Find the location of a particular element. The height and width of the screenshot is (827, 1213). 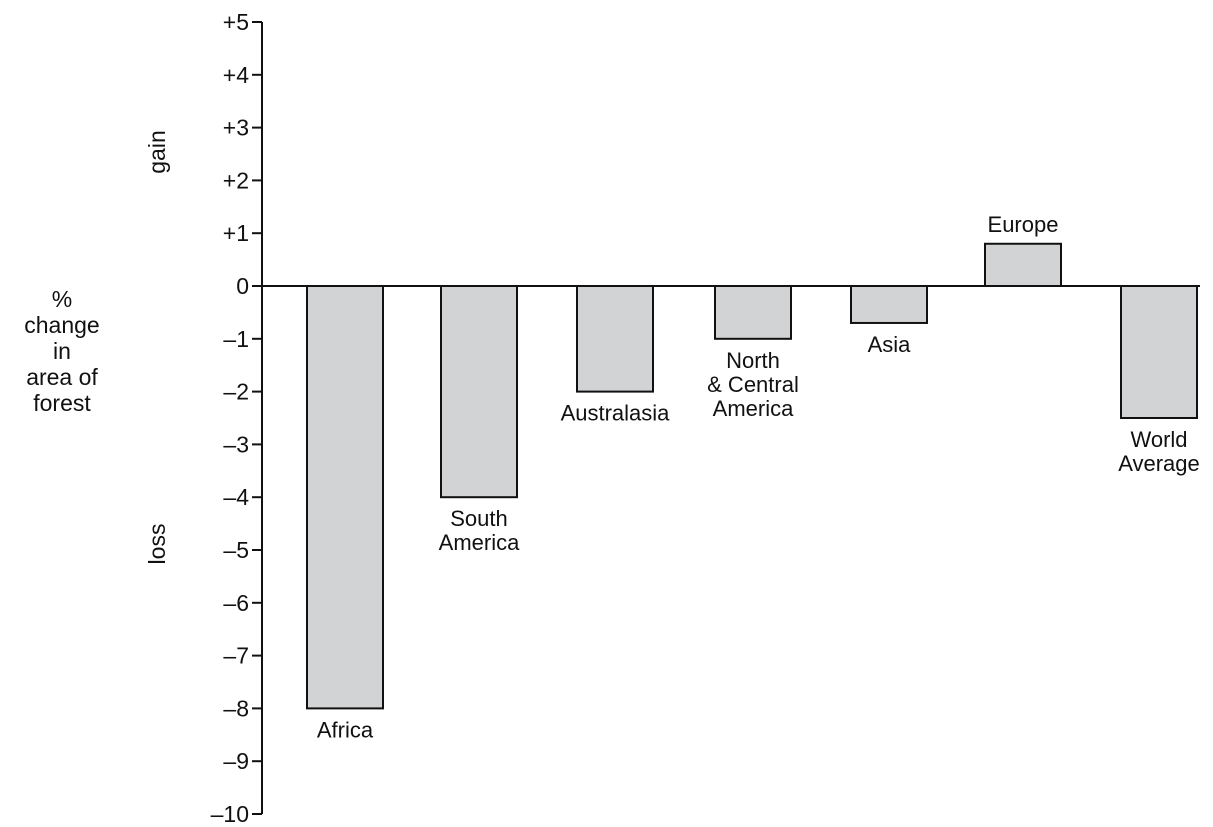

y-tick-label: –5 is located at coordinates (236, 550).